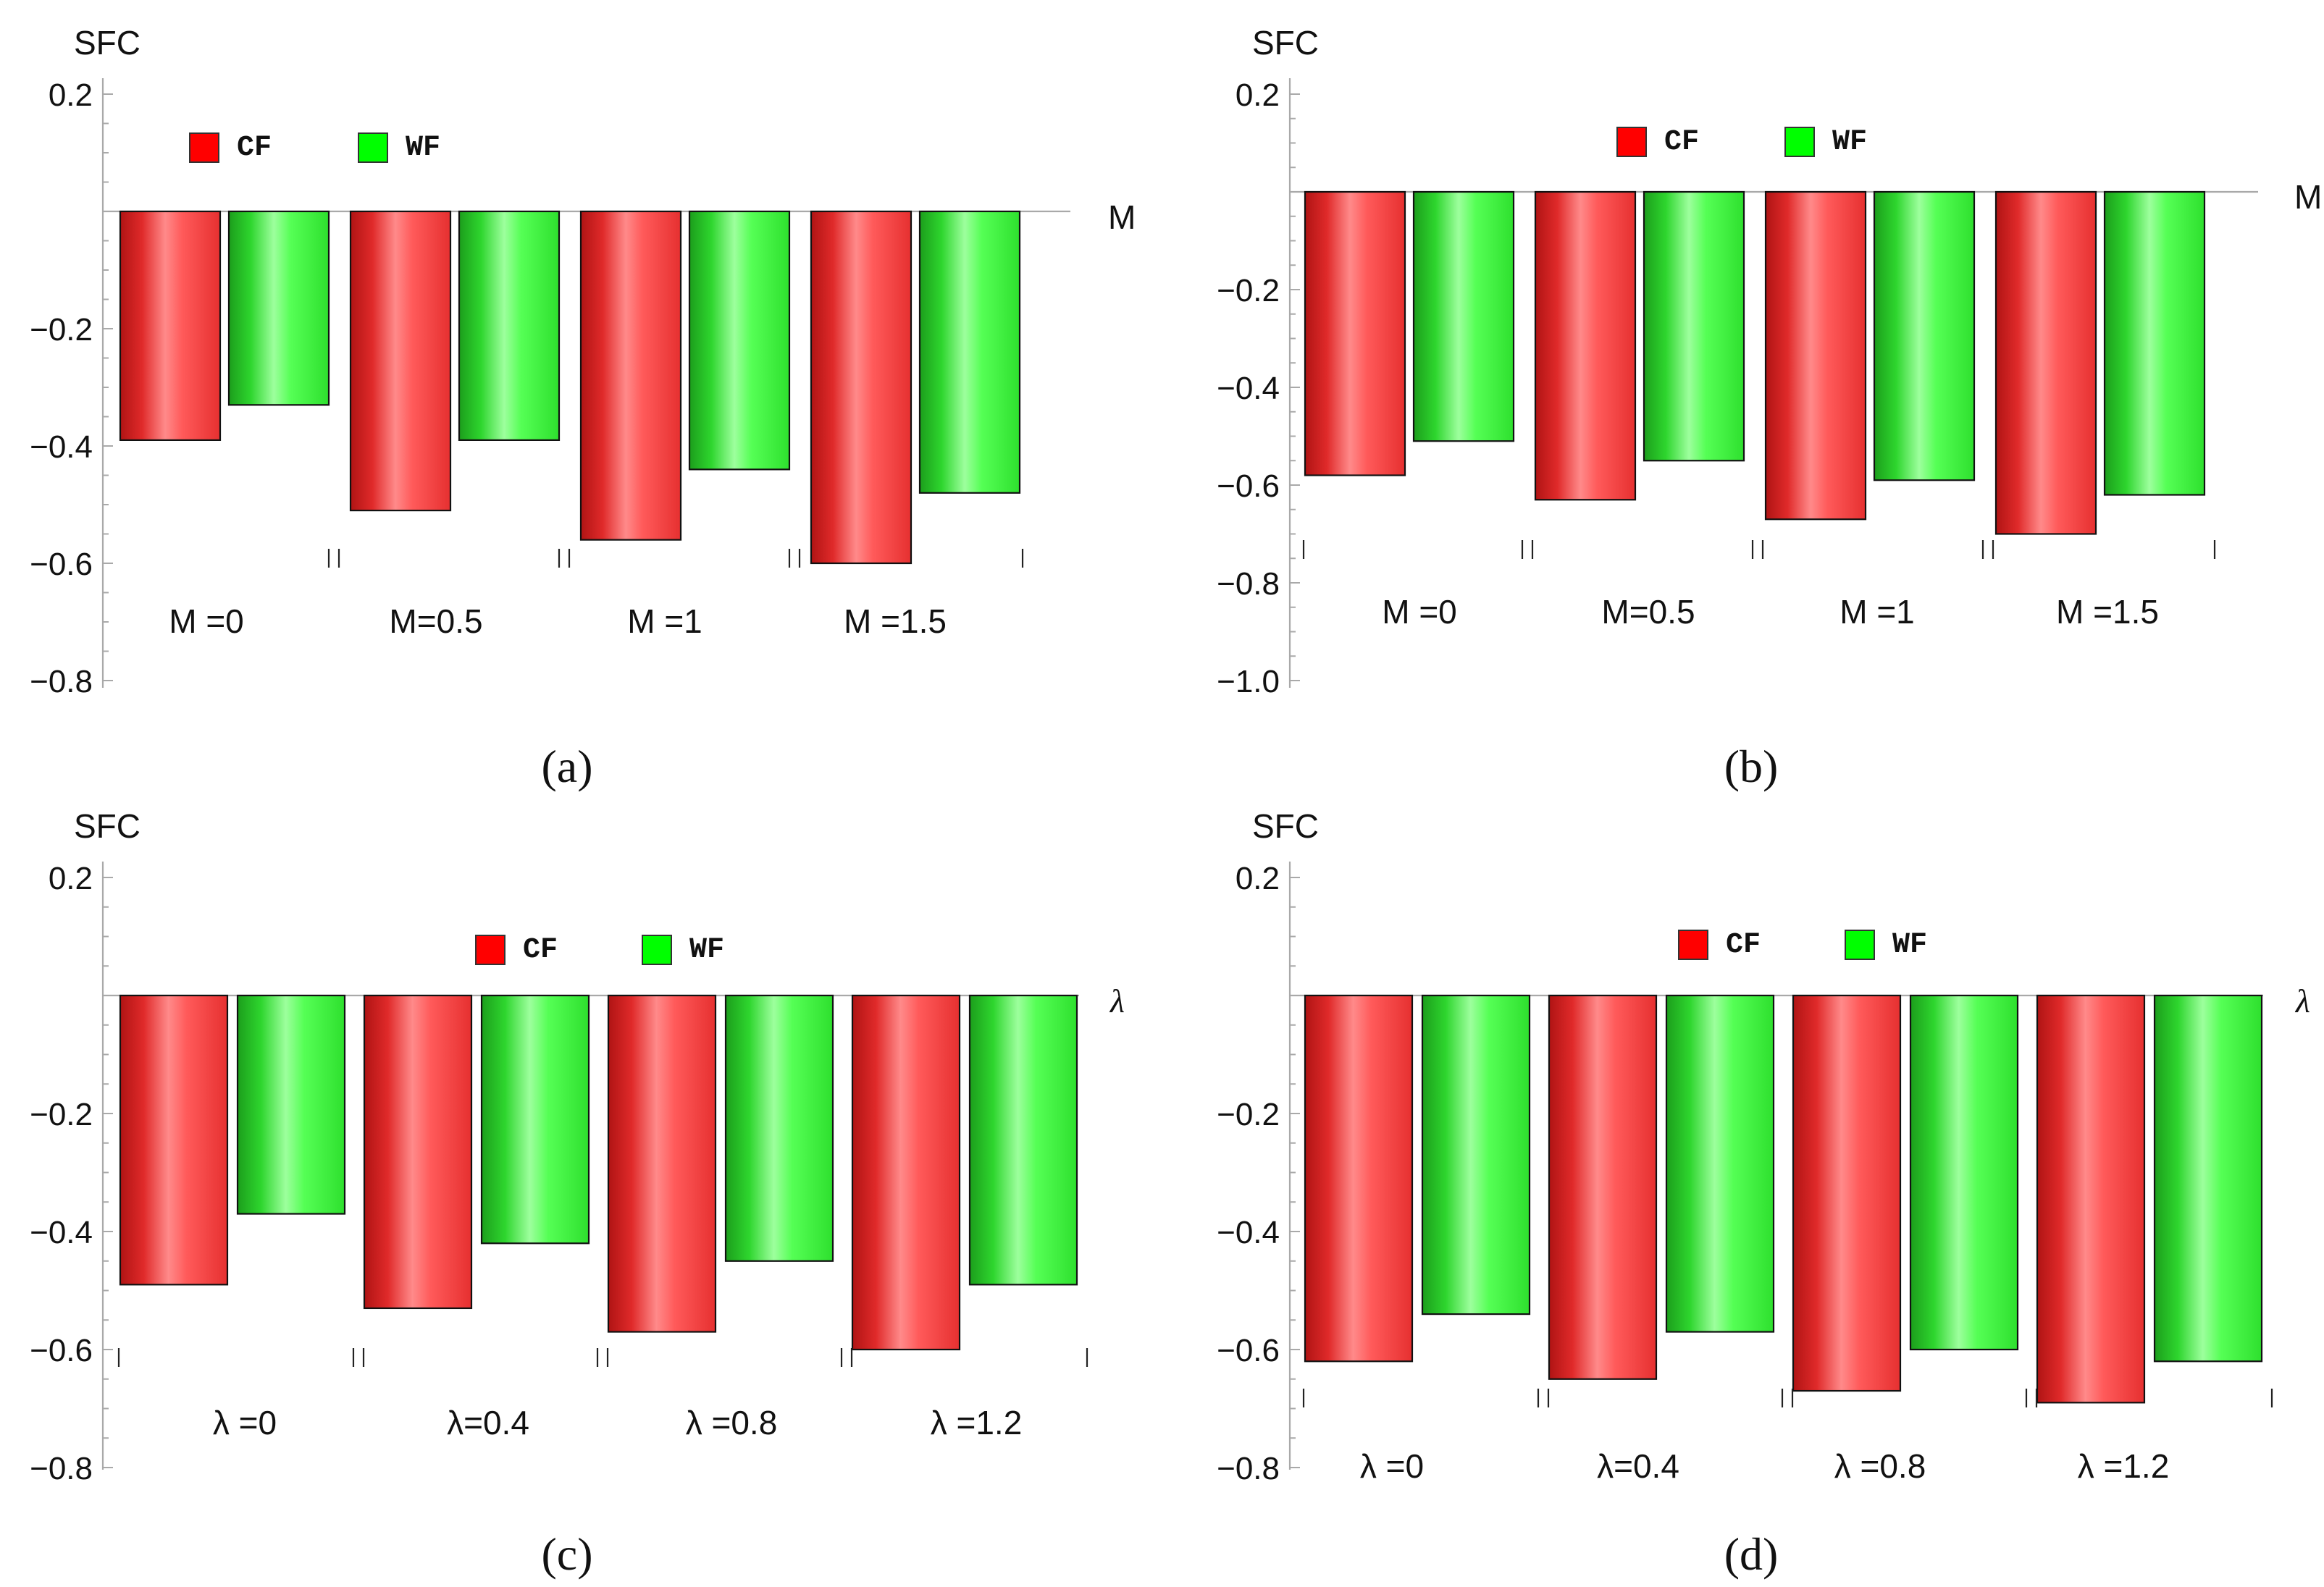 The height and width of the screenshot is (1587, 2324). What do you see at coordinates (1751, 1554) in the screenshot?
I see `panel-caption: (d)` at bounding box center [1751, 1554].